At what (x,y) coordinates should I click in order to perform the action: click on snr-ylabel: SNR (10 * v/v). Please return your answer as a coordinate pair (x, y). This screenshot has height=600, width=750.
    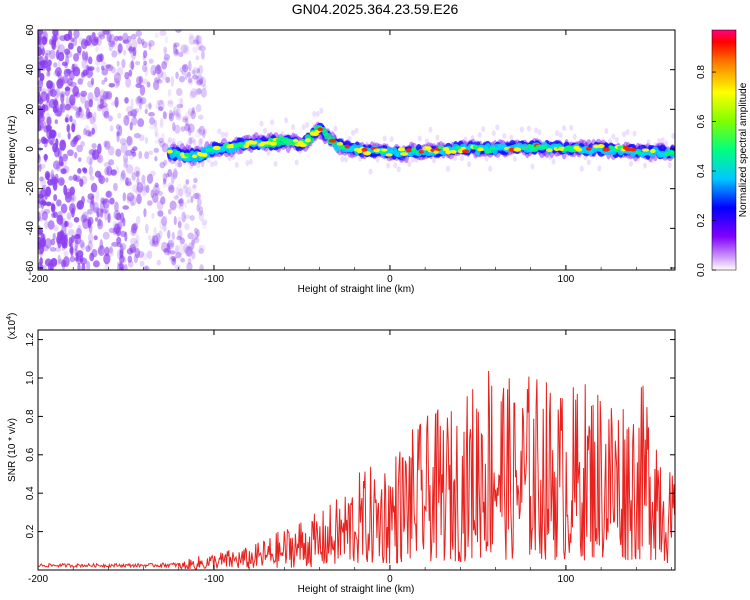
    Looking at the image, I should click on (12, 450).